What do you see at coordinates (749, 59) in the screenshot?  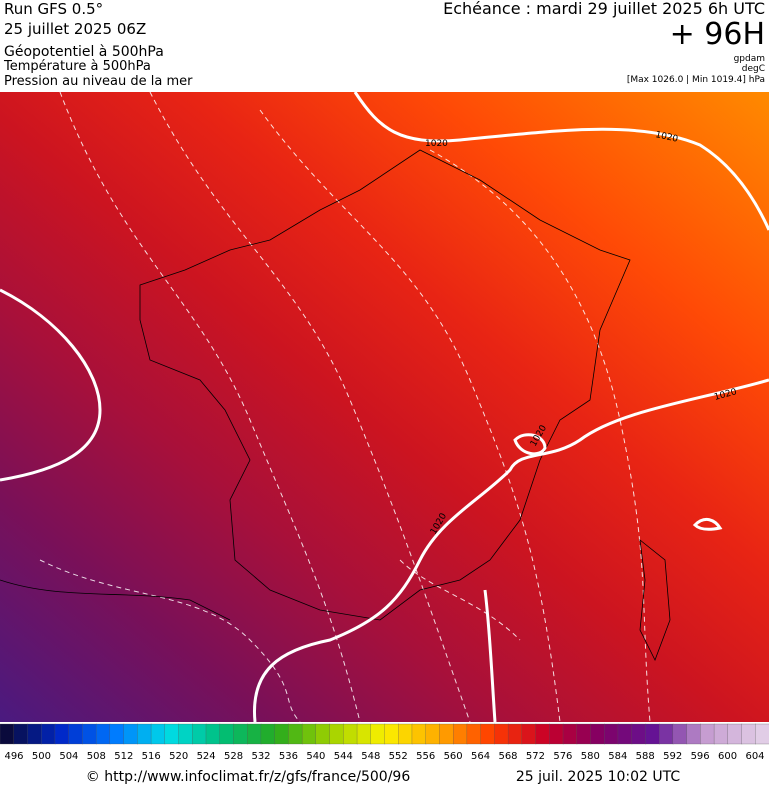 I see `unit-1: gpdam` at bounding box center [749, 59].